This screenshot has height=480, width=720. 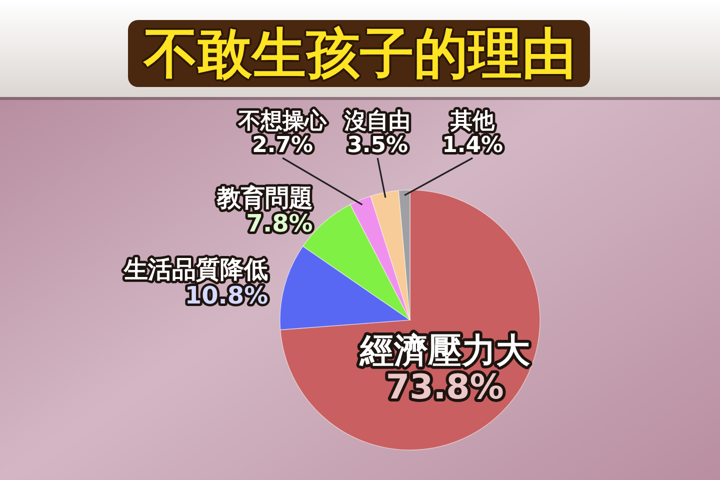 What do you see at coordinates (473, 121) in the screenshot?
I see `slice-label: 其他` at bounding box center [473, 121].